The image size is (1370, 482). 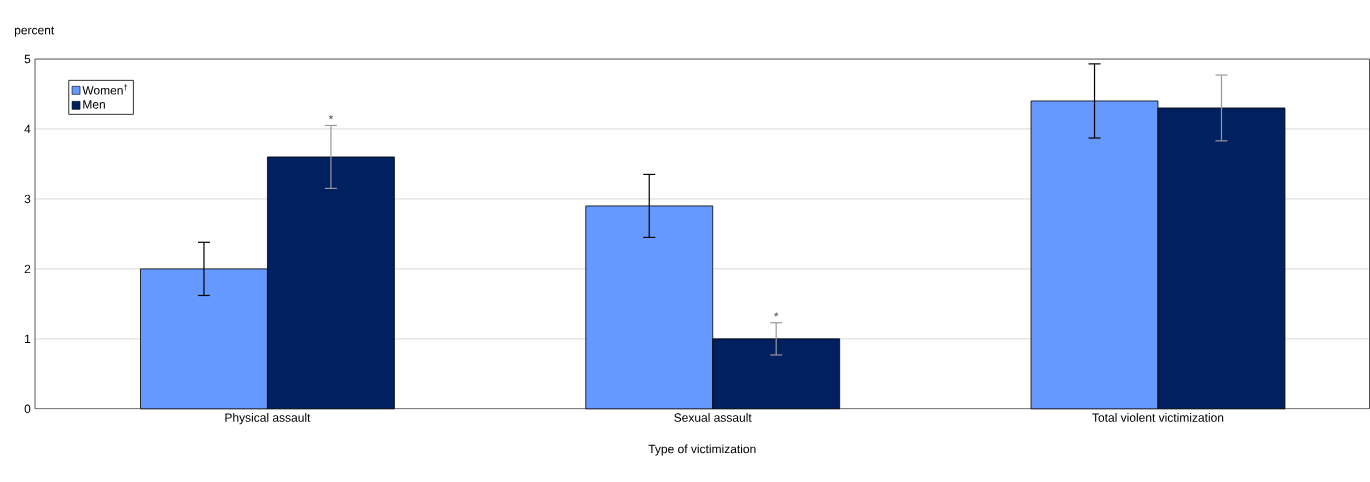 I want to click on x-tick-label: Physical assault, so click(x=268, y=419).